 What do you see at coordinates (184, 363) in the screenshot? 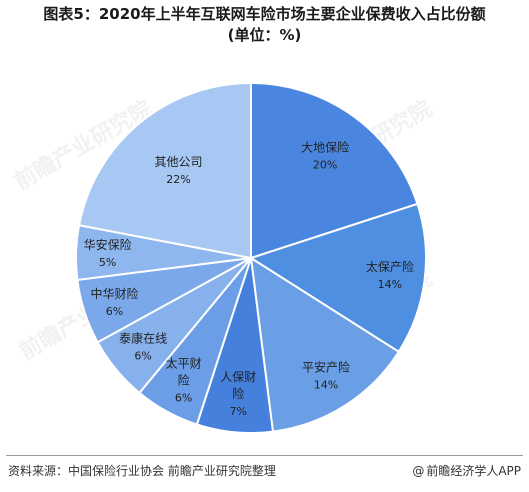
I see `slice-label: 太平财` at bounding box center [184, 363].